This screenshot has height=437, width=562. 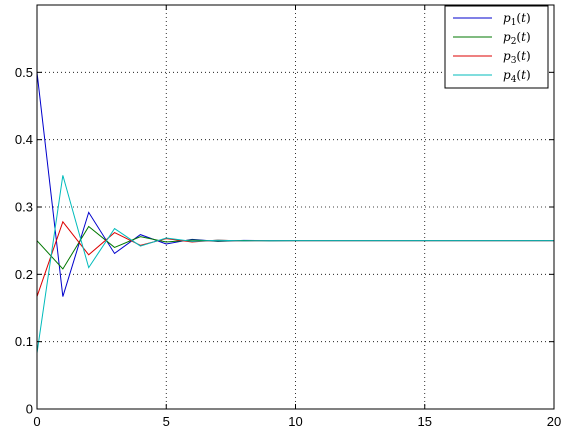 What do you see at coordinates (295, 421) in the screenshot?
I see `x-tick-label: 10` at bounding box center [295, 421].